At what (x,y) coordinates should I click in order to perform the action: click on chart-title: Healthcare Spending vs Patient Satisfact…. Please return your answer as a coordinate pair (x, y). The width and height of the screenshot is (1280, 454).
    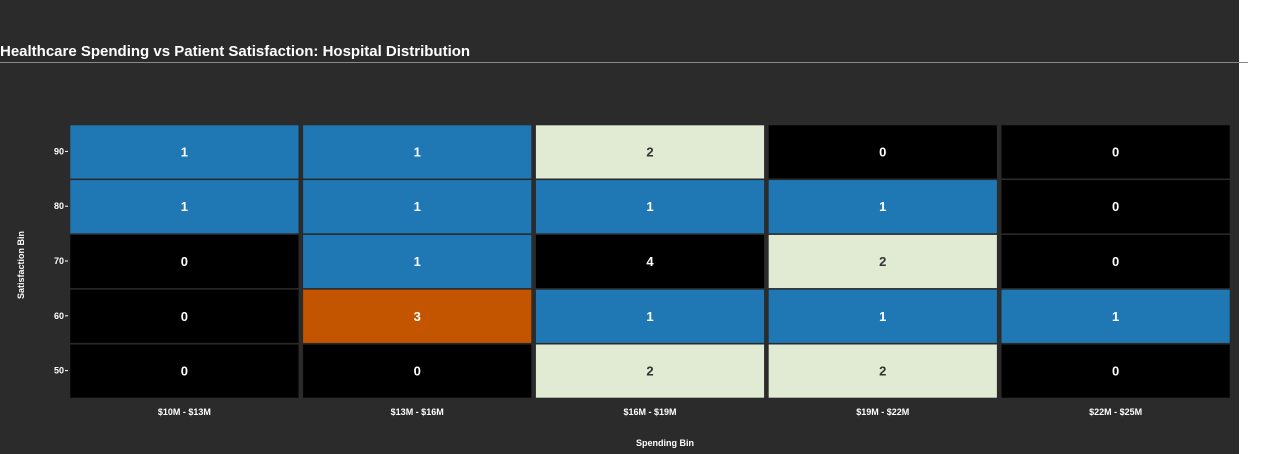
    Looking at the image, I should click on (235, 51).